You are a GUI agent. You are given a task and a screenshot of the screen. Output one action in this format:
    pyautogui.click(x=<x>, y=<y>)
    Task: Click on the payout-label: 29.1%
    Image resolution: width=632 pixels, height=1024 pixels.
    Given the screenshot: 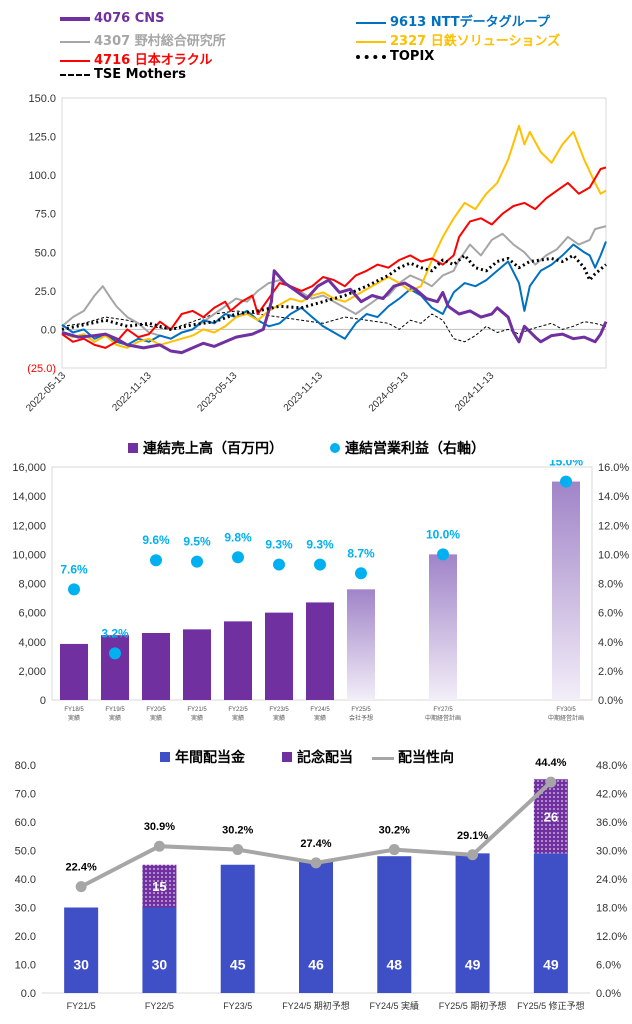 What is the action you would take?
    pyautogui.click(x=472, y=836)
    